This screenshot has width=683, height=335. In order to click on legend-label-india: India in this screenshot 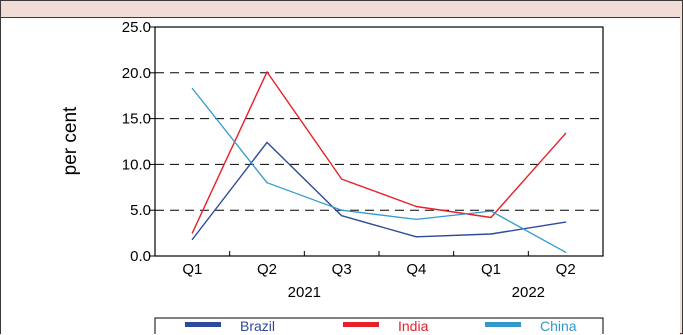, I will do `click(413, 326)`.